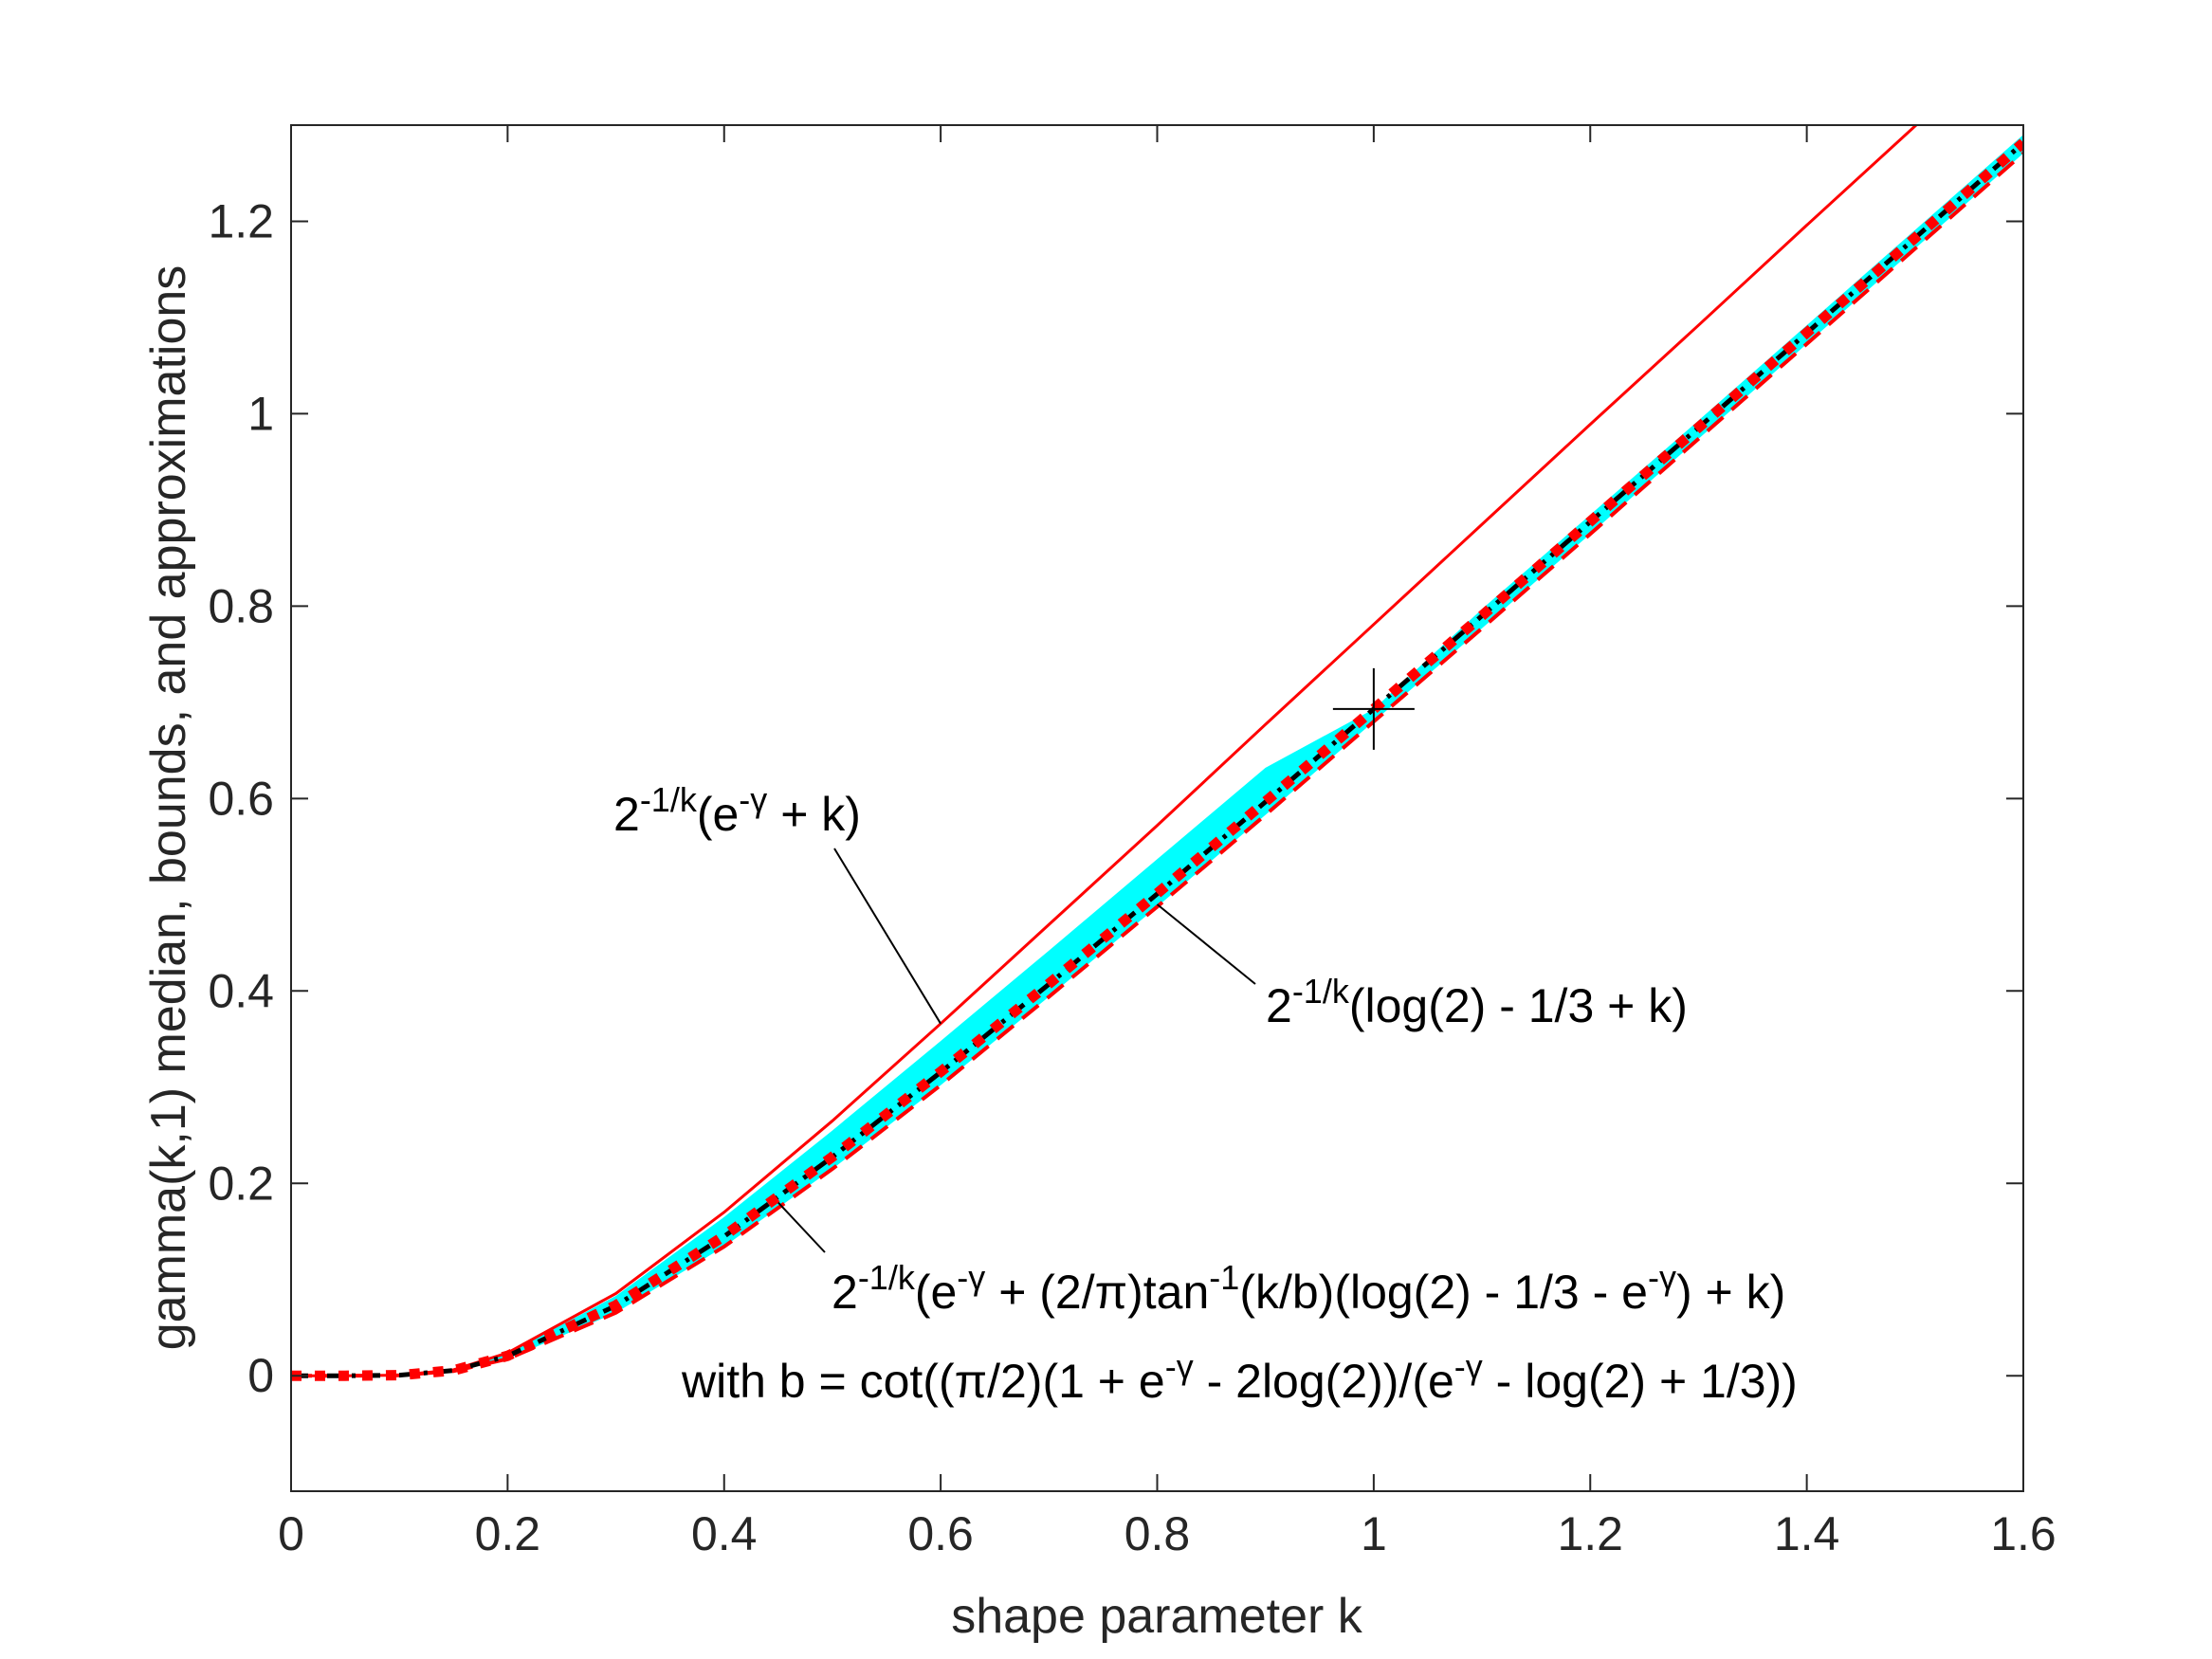 The width and height of the screenshot is (2212, 1659). I want to click on x-tick-label: 1.4, so click(1807, 1533).